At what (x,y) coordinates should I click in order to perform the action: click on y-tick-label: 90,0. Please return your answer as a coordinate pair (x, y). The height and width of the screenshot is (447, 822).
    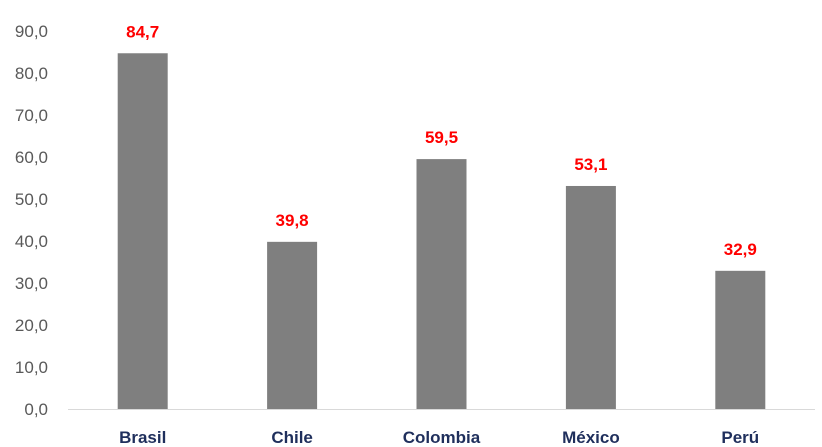
    Looking at the image, I should click on (31, 31).